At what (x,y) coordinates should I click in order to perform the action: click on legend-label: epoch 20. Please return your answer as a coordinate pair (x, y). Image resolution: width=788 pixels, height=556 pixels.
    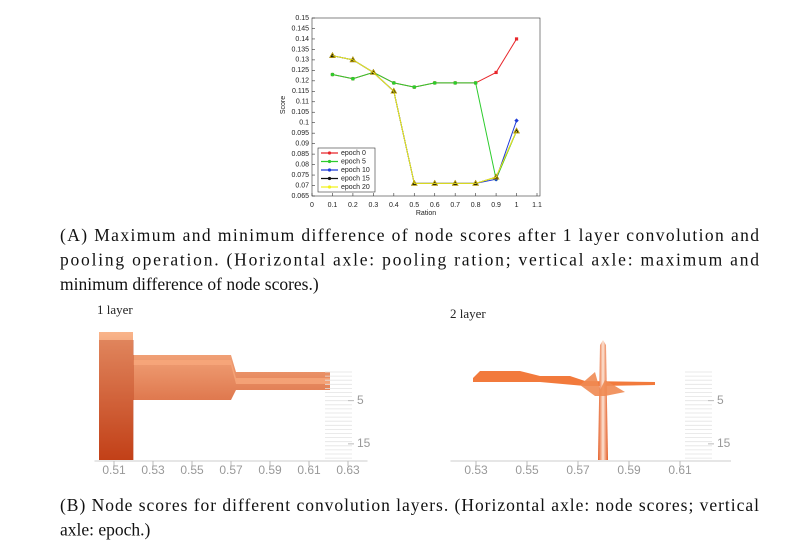
    Looking at the image, I should click on (355, 187).